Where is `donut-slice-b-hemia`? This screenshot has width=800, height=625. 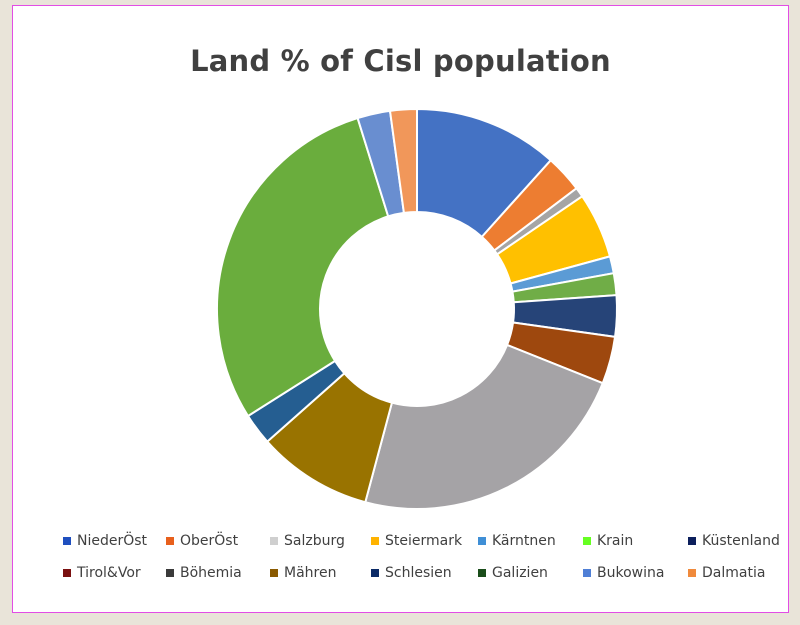
donut-slice-b-hemia is located at coordinates (484, 426).